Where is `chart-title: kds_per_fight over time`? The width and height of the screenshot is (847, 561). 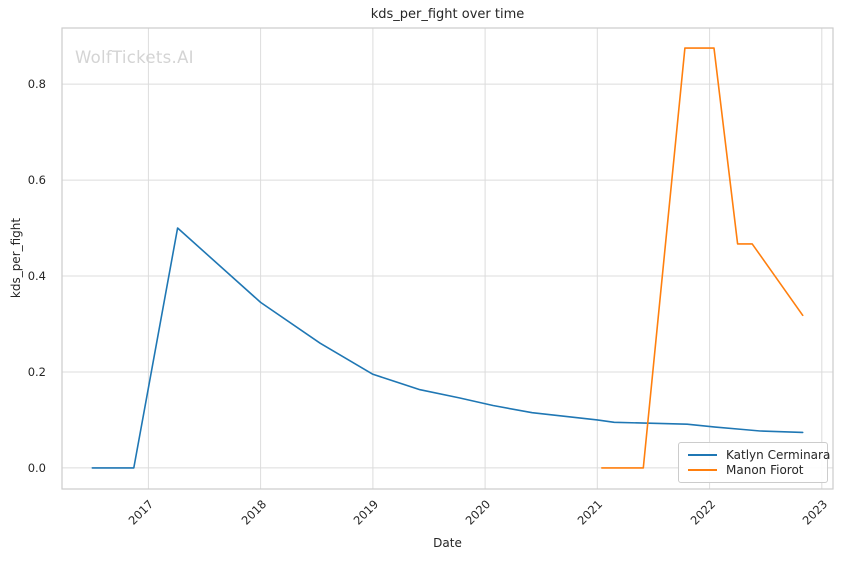 chart-title: kds_per_fight over time is located at coordinates (447, 14).